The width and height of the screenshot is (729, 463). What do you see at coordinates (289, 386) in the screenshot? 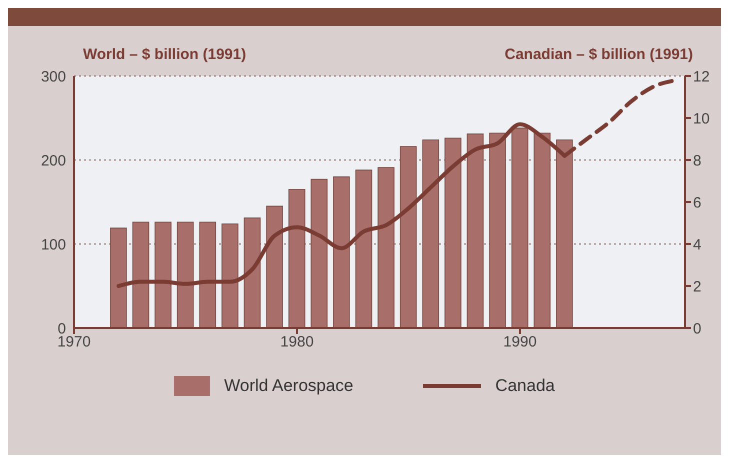
I see `legend-label: World Aerospace` at bounding box center [289, 386].